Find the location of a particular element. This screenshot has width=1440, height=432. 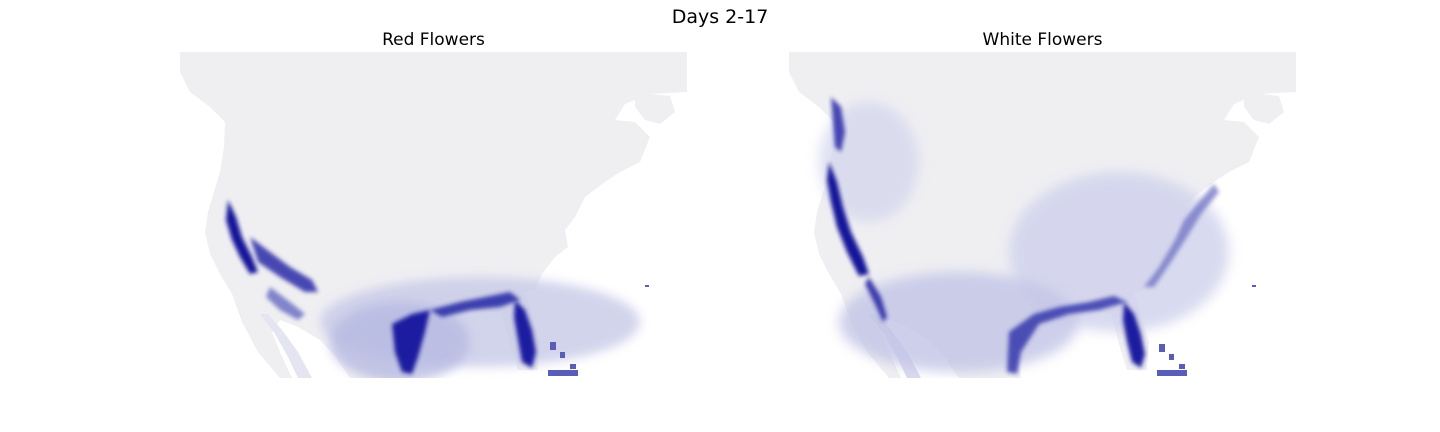

hotspot-gulf-coast is located at coordinates (1067, 335).